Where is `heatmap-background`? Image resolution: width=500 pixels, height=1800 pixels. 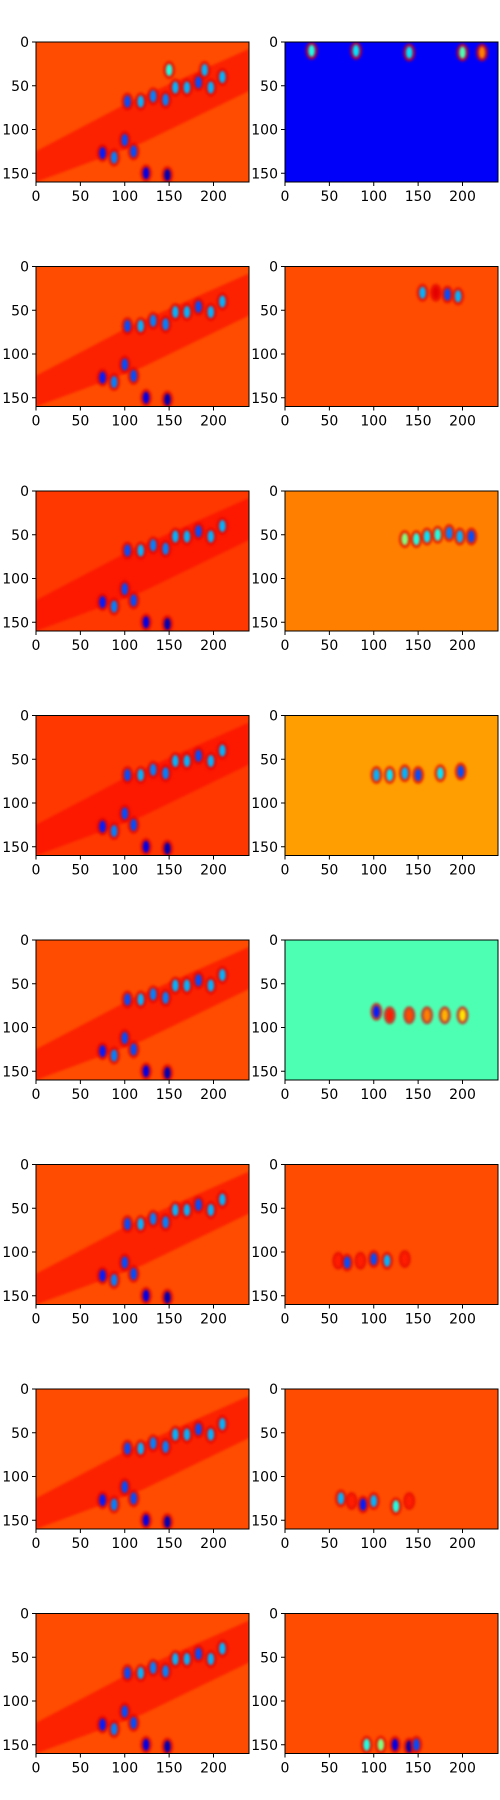 heatmap-background is located at coordinates (391, 785).